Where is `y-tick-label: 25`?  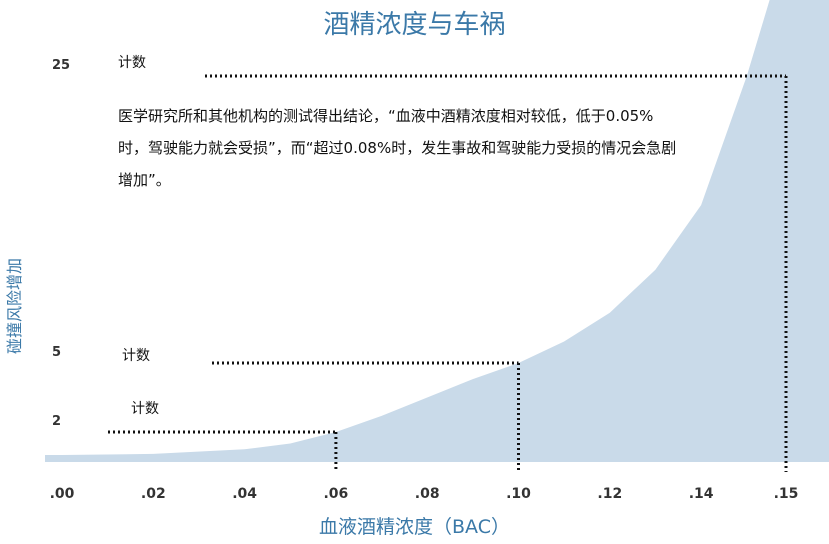
y-tick-label: 25 is located at coordinates (61, 65).